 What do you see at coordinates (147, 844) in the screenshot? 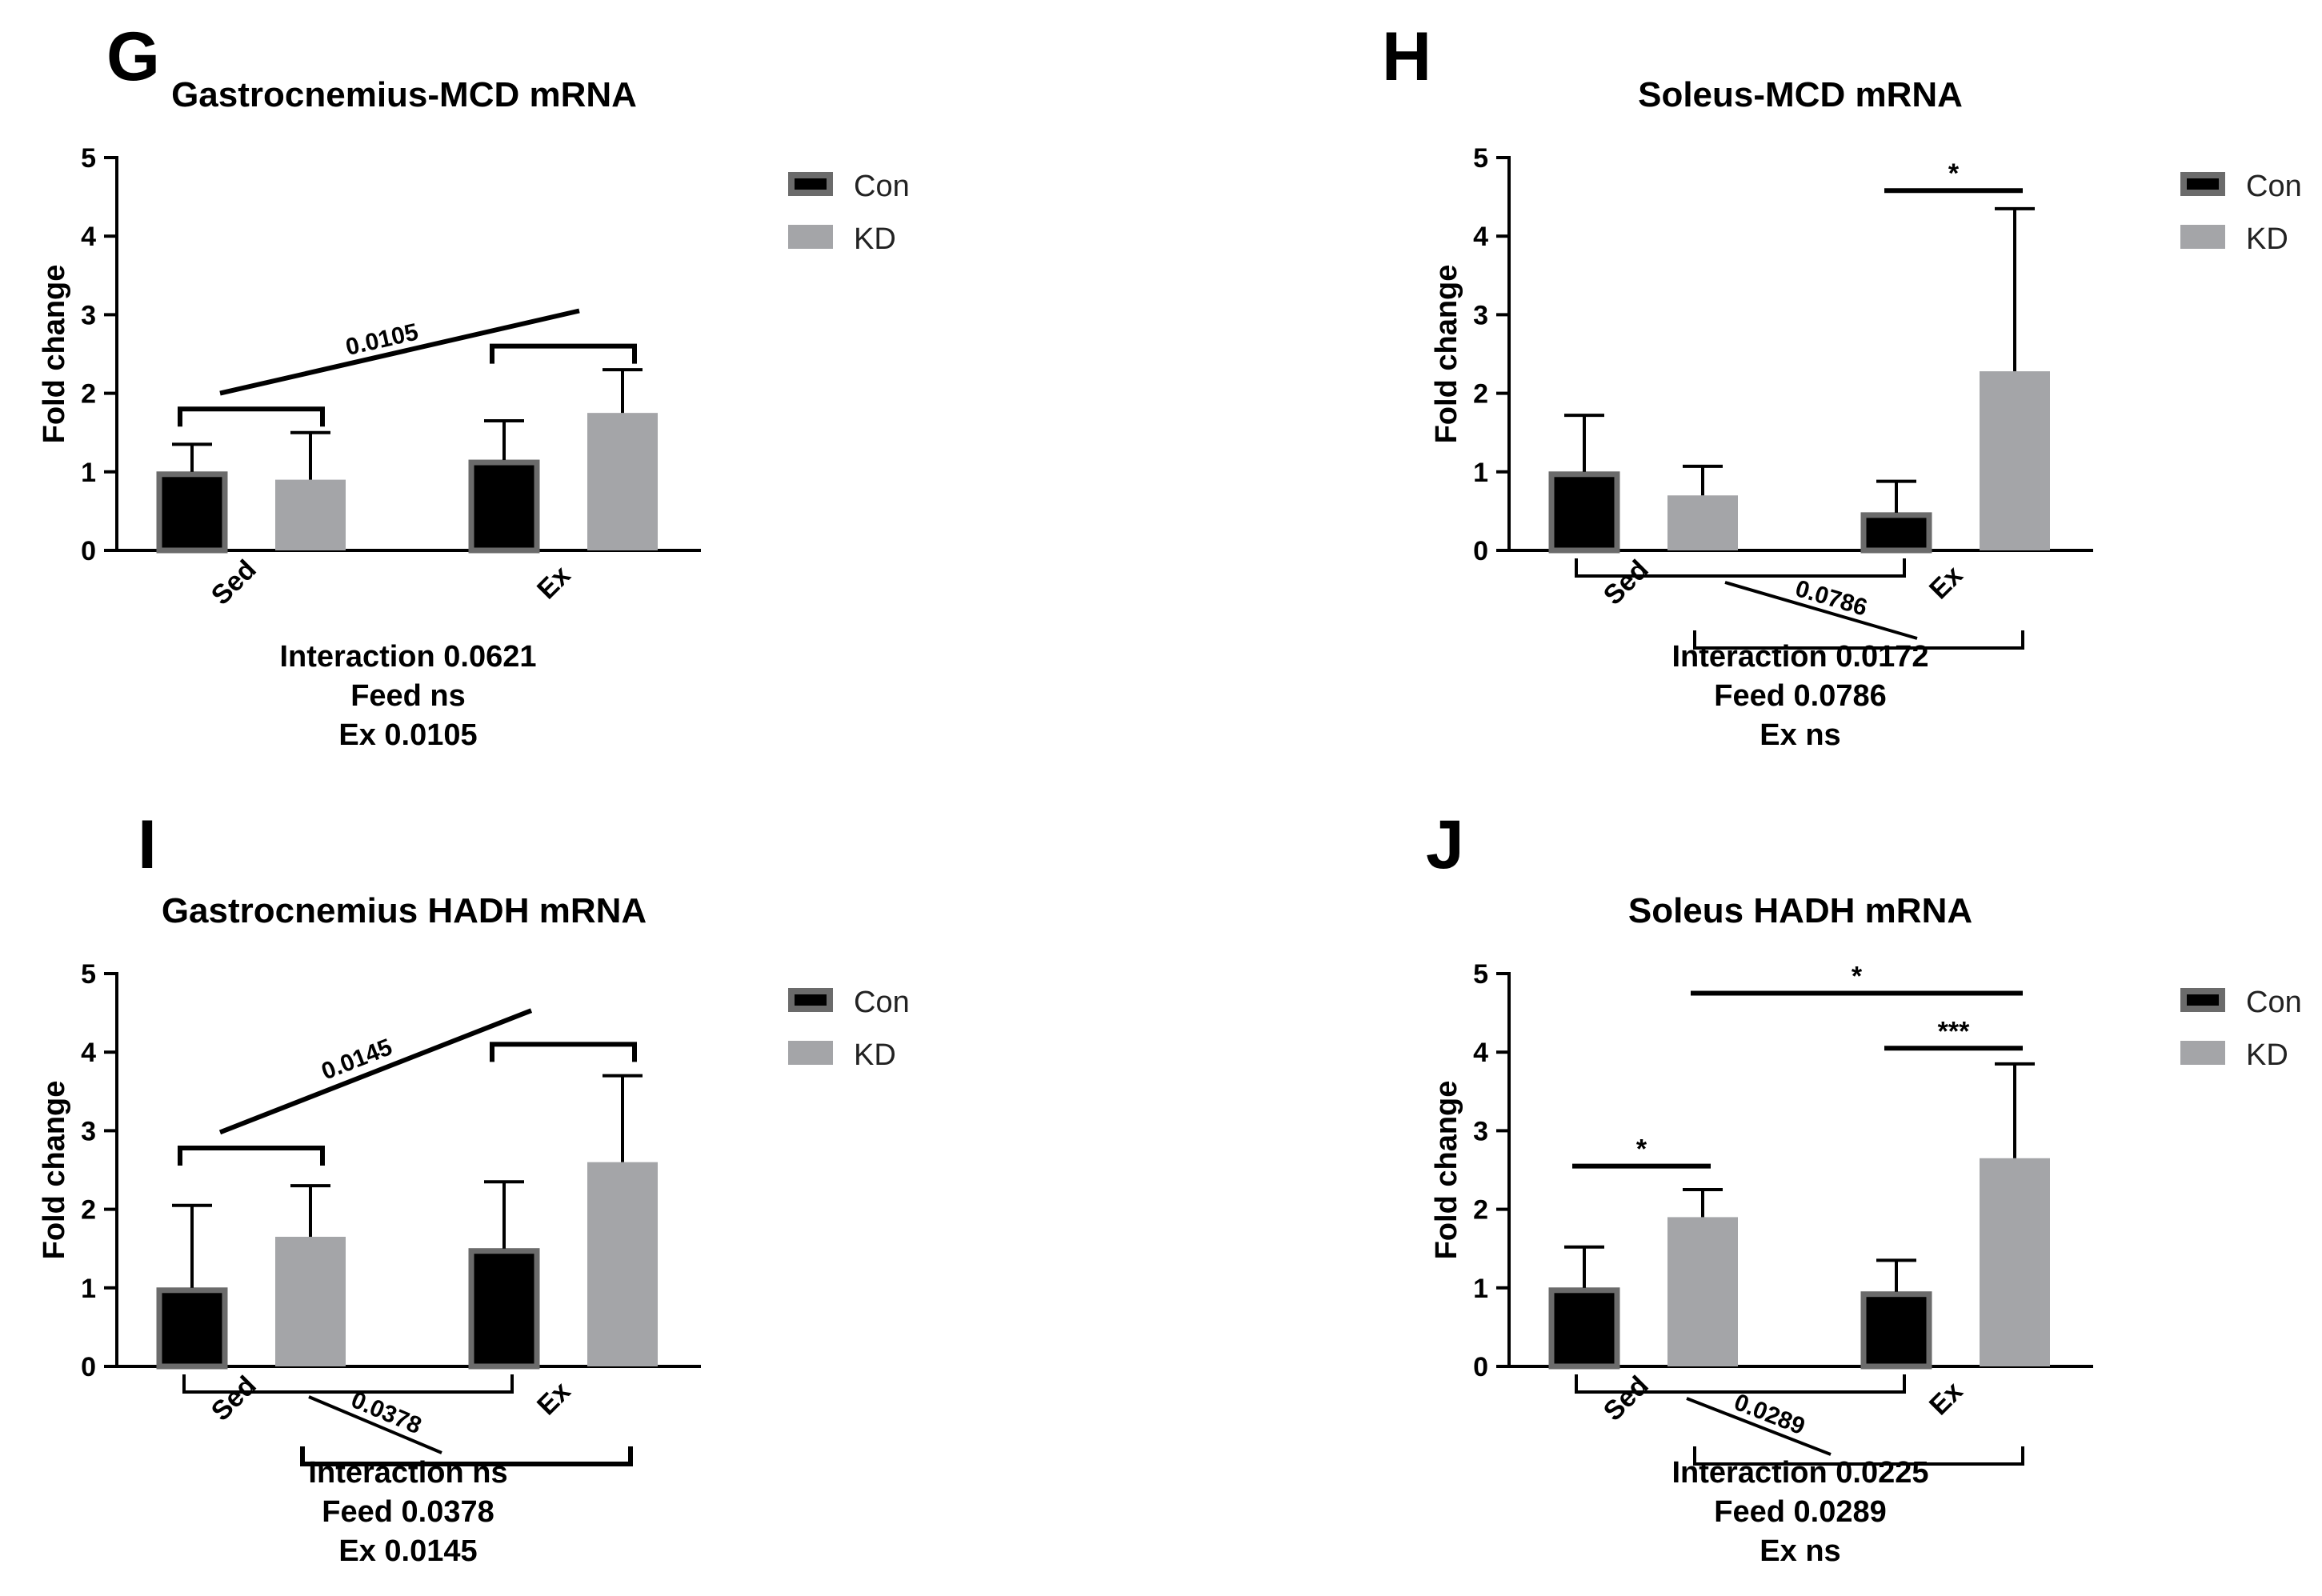
I see `panel-letter: I` at bounding box center [147, 844].